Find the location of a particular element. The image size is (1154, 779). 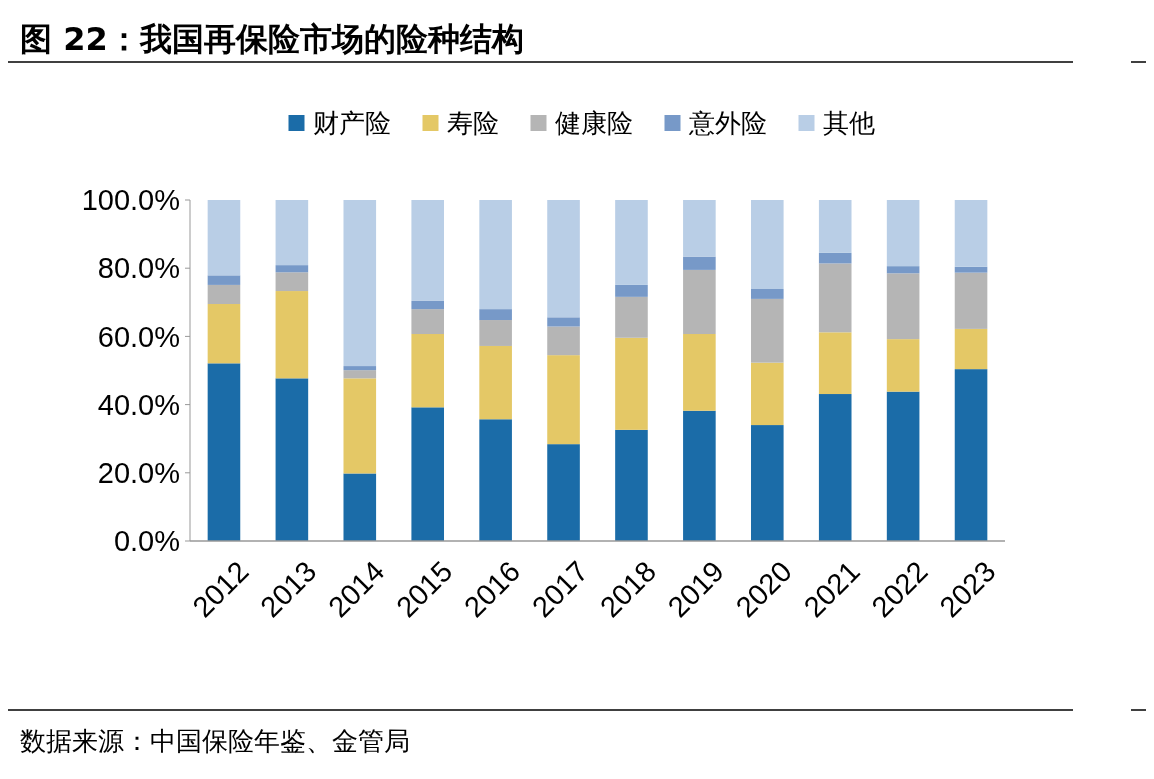

legend-label: 寿险 is located at coordinates (472, 123).